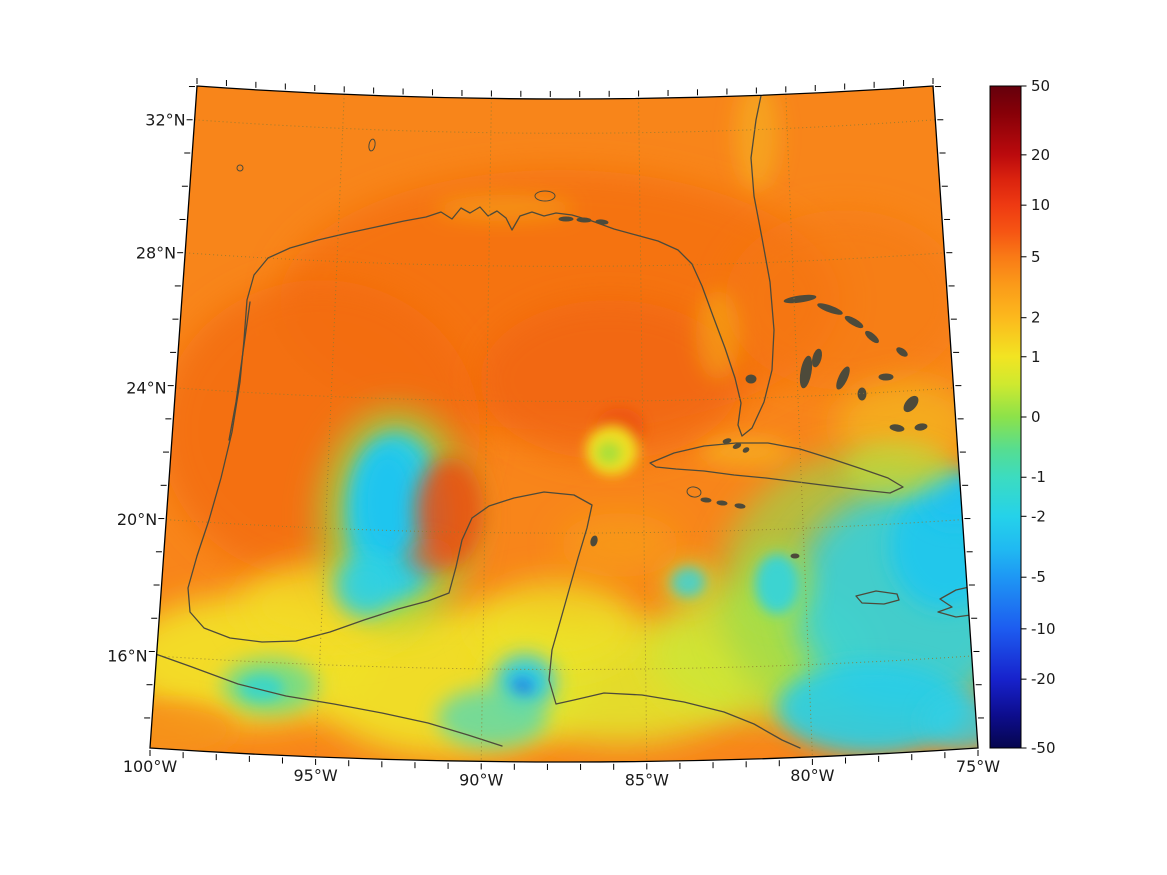 The width and height of the screenshot is (1167, 875). What do you see at coordinates (150, 766) in the screenshot?
I see `lon-tick-label: 100°W` at bounding box center [150, 766].